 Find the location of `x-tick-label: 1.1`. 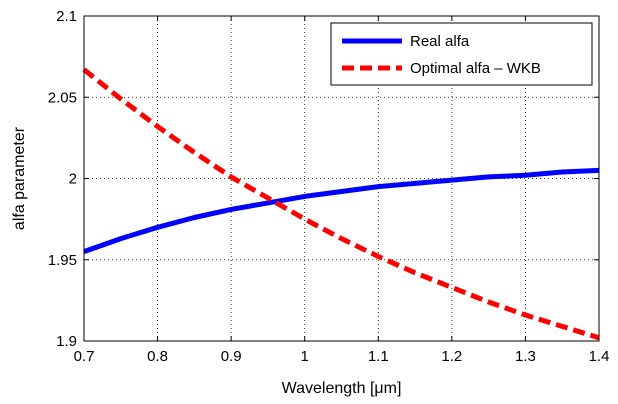

x-tick-label: 1.1 is located at coordinates (378, 356).